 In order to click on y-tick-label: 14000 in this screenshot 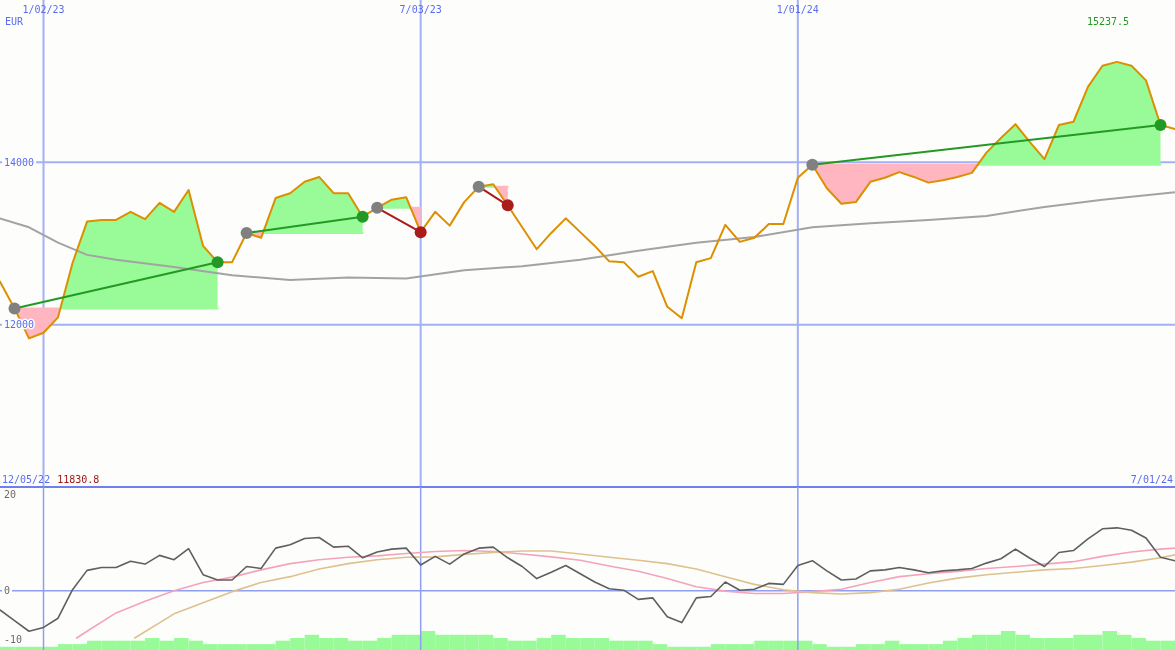, I will do `click(19, 162)`.